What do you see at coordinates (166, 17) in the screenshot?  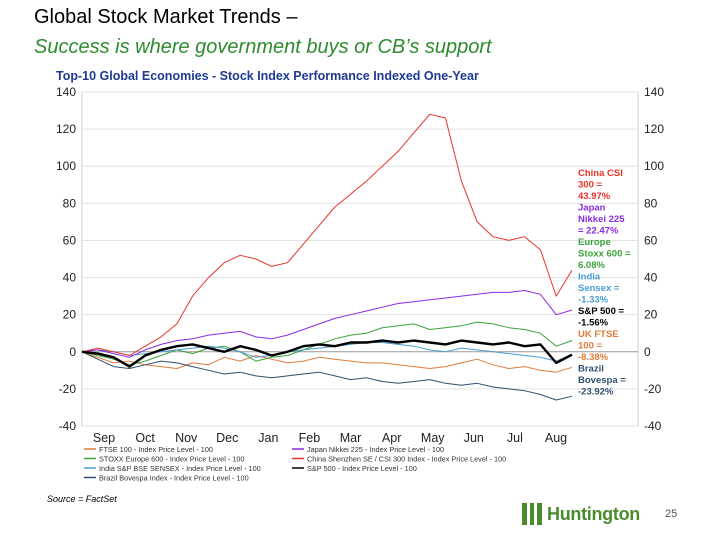 I see `slide-title: Global Stock Market Trends –` at bounding box center [166, 17].